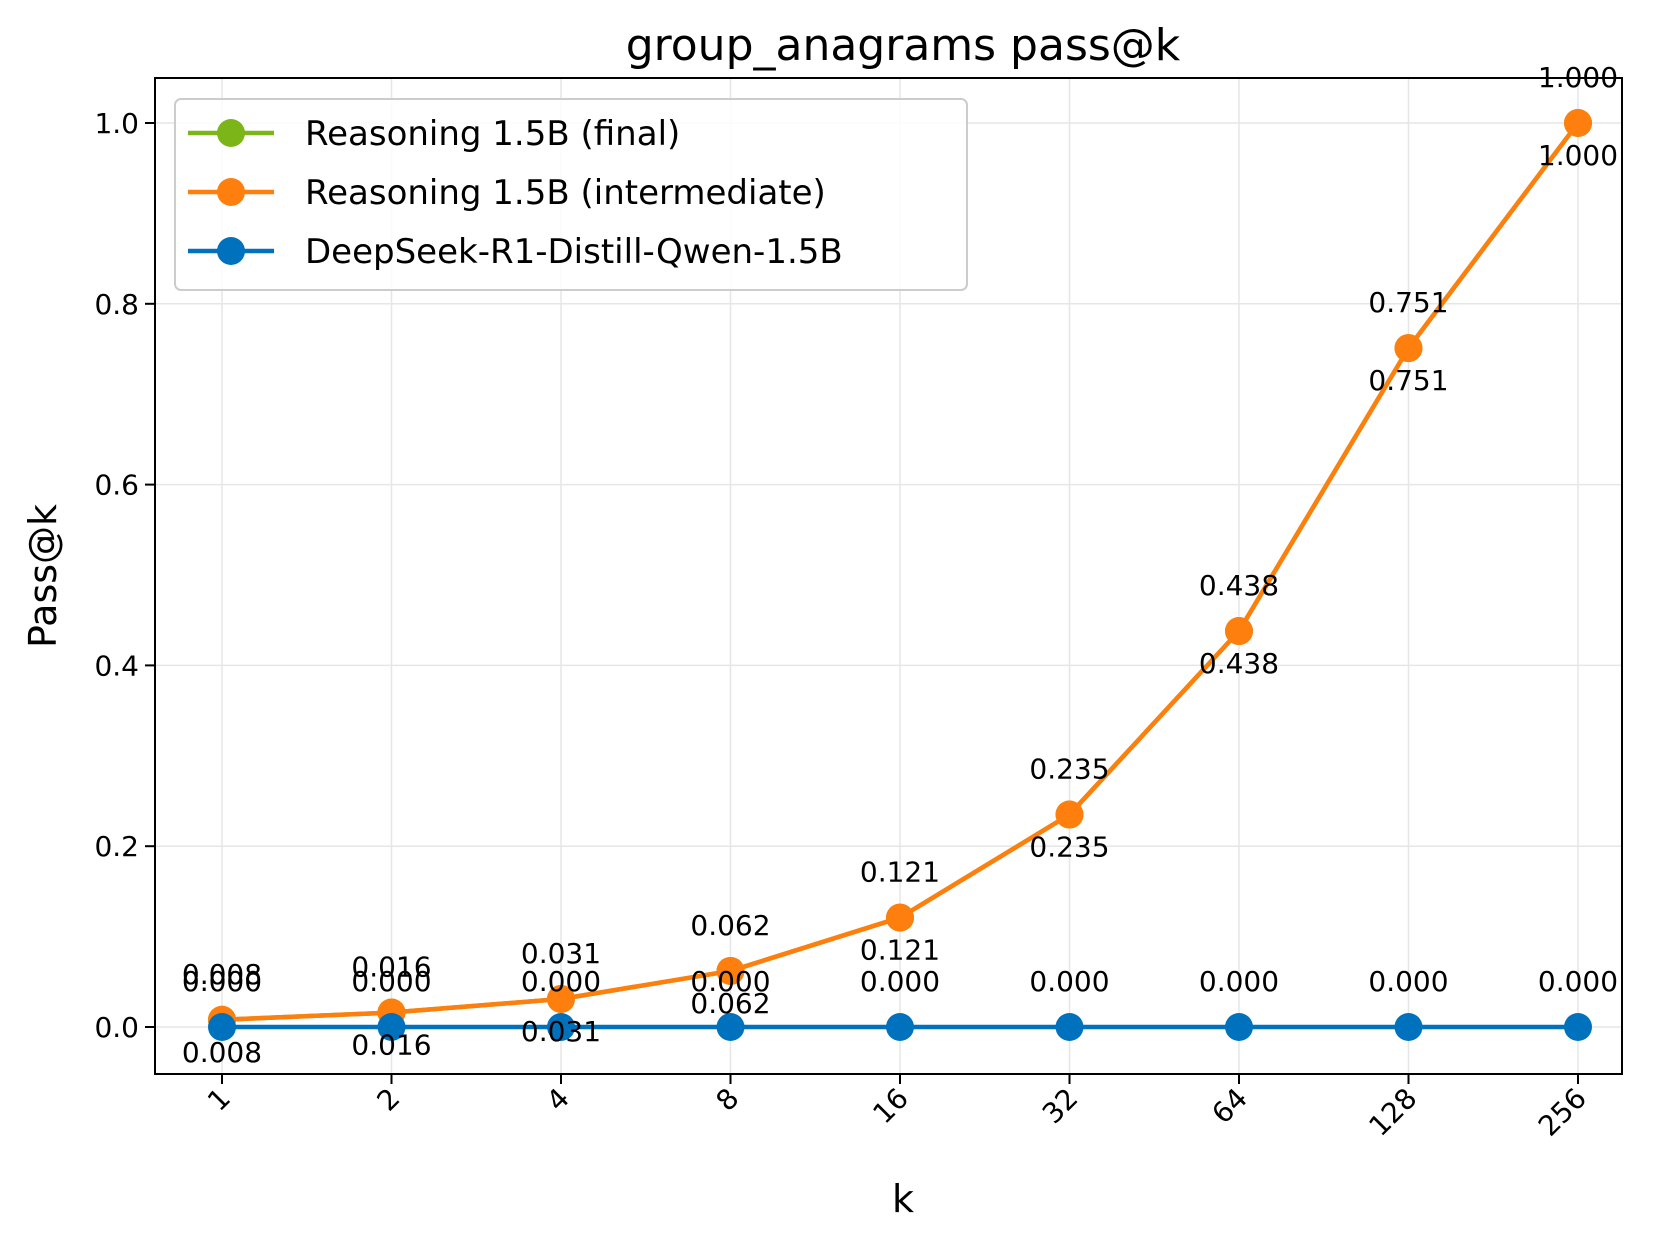 The width and height of the screenshot is (1661, 1238). I want to click on series-1-data-label: 0.751, so click(1408, 302).